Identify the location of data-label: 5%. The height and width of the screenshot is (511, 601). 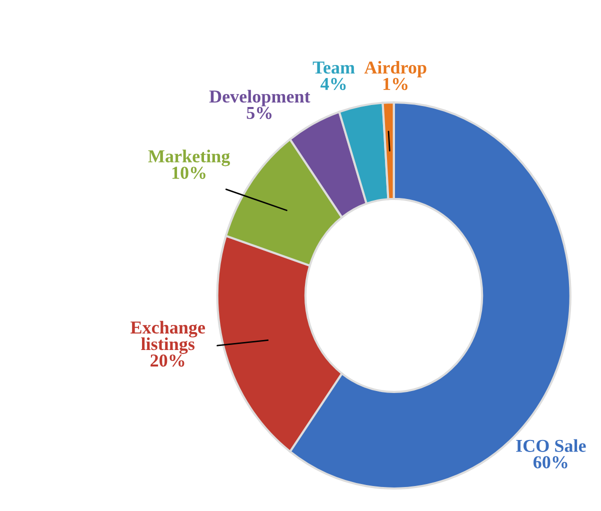
(259, 113).